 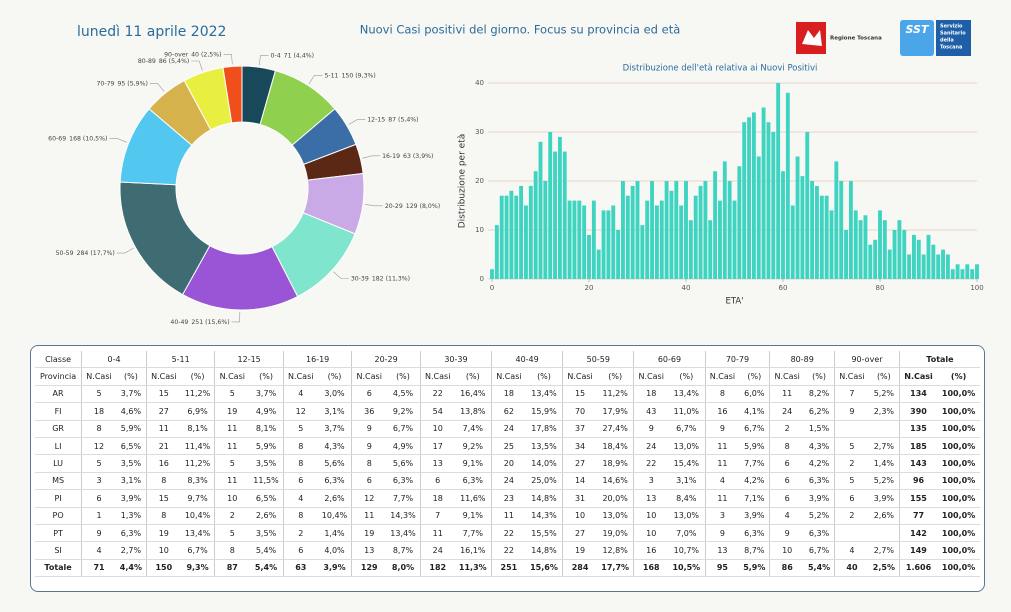 I want to click on table-cell: 4,1%, so click(x=754, y=411).